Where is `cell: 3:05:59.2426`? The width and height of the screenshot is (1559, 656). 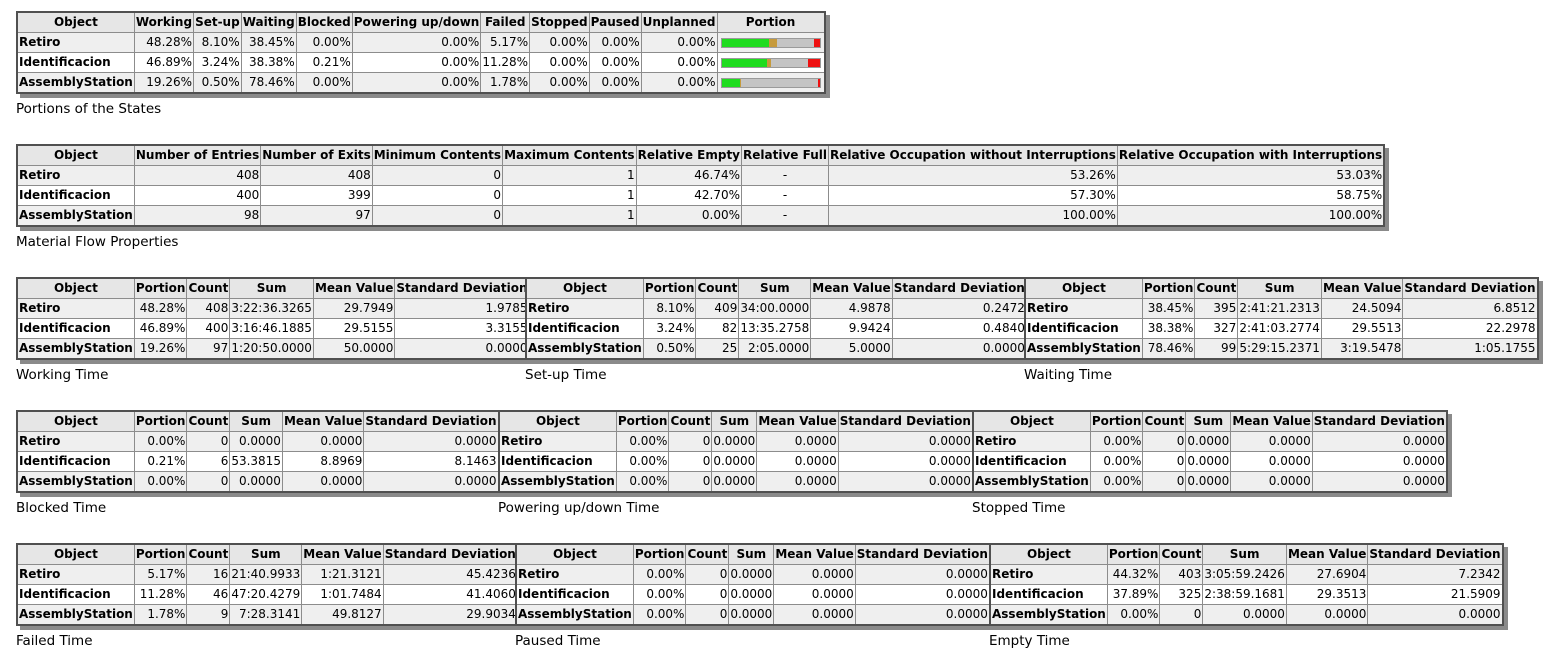
cell: 3:05:59.2426 is located at coordinates (1244, 574).